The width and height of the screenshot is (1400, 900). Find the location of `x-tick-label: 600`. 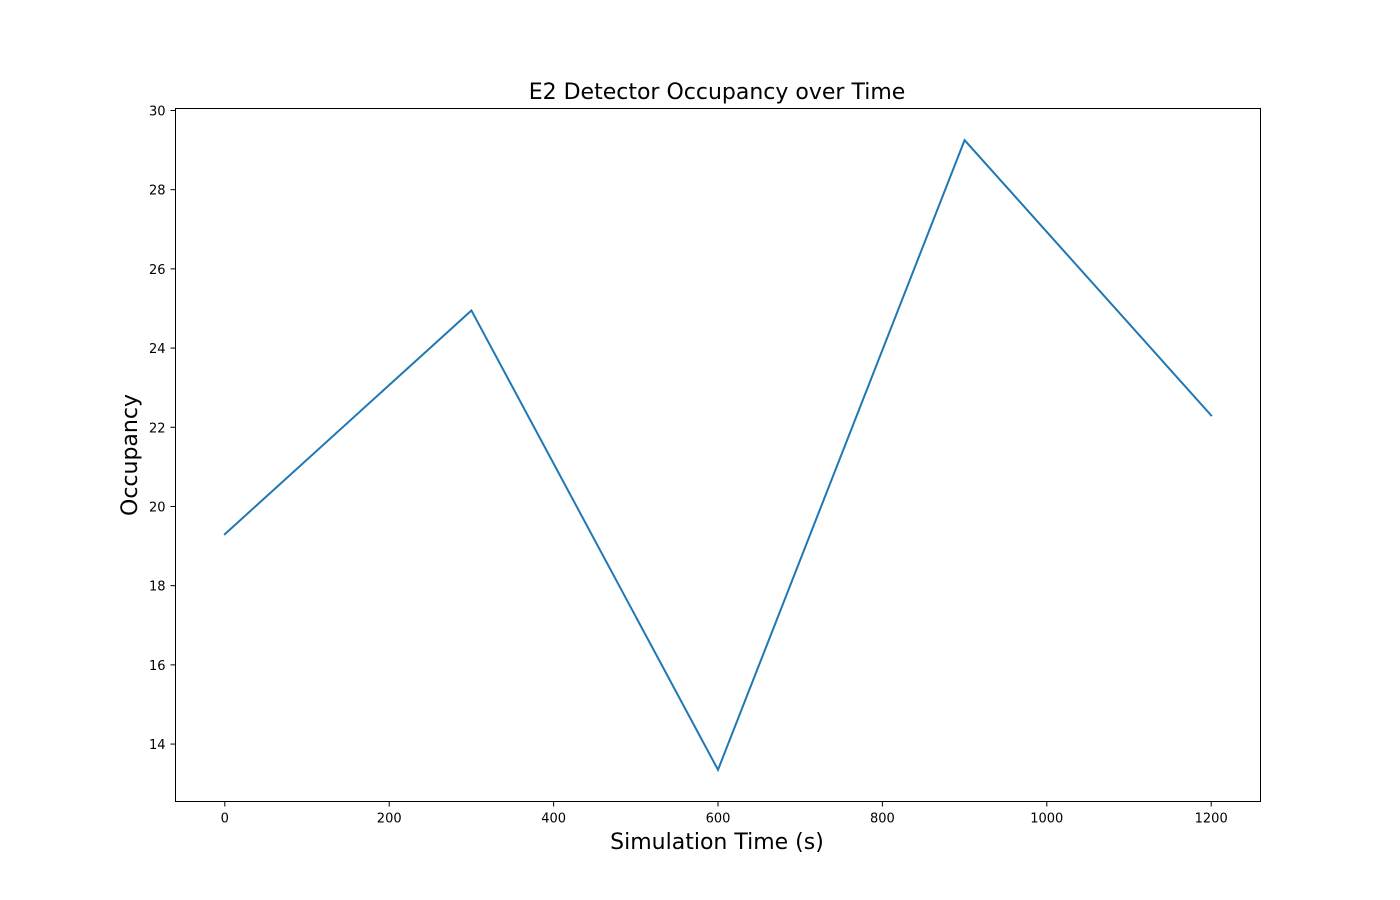

x-tick-label: 600 is located at coordinates (718, 819).